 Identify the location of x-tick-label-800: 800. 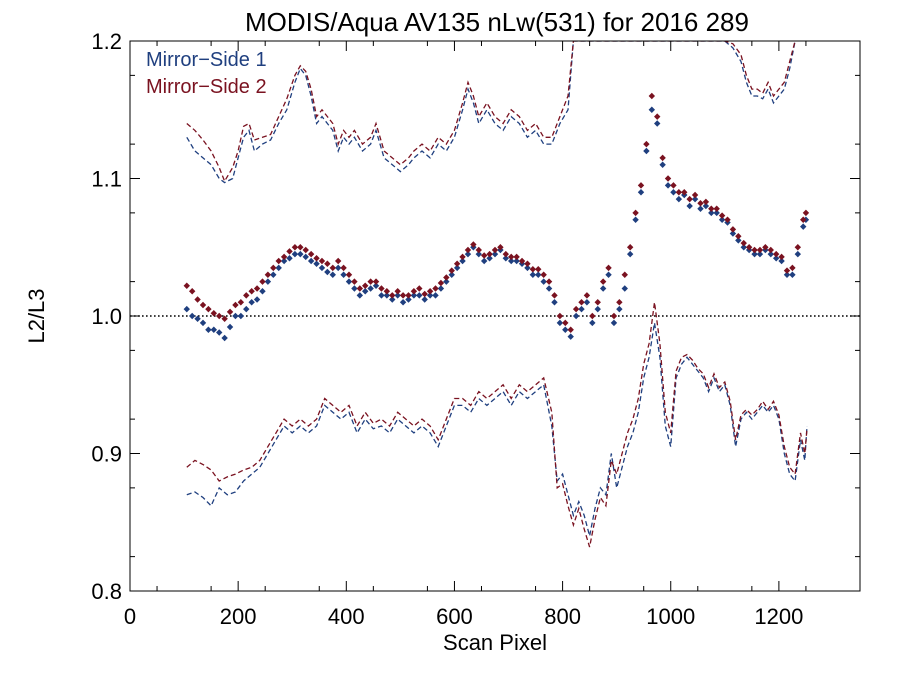
(562, 616).